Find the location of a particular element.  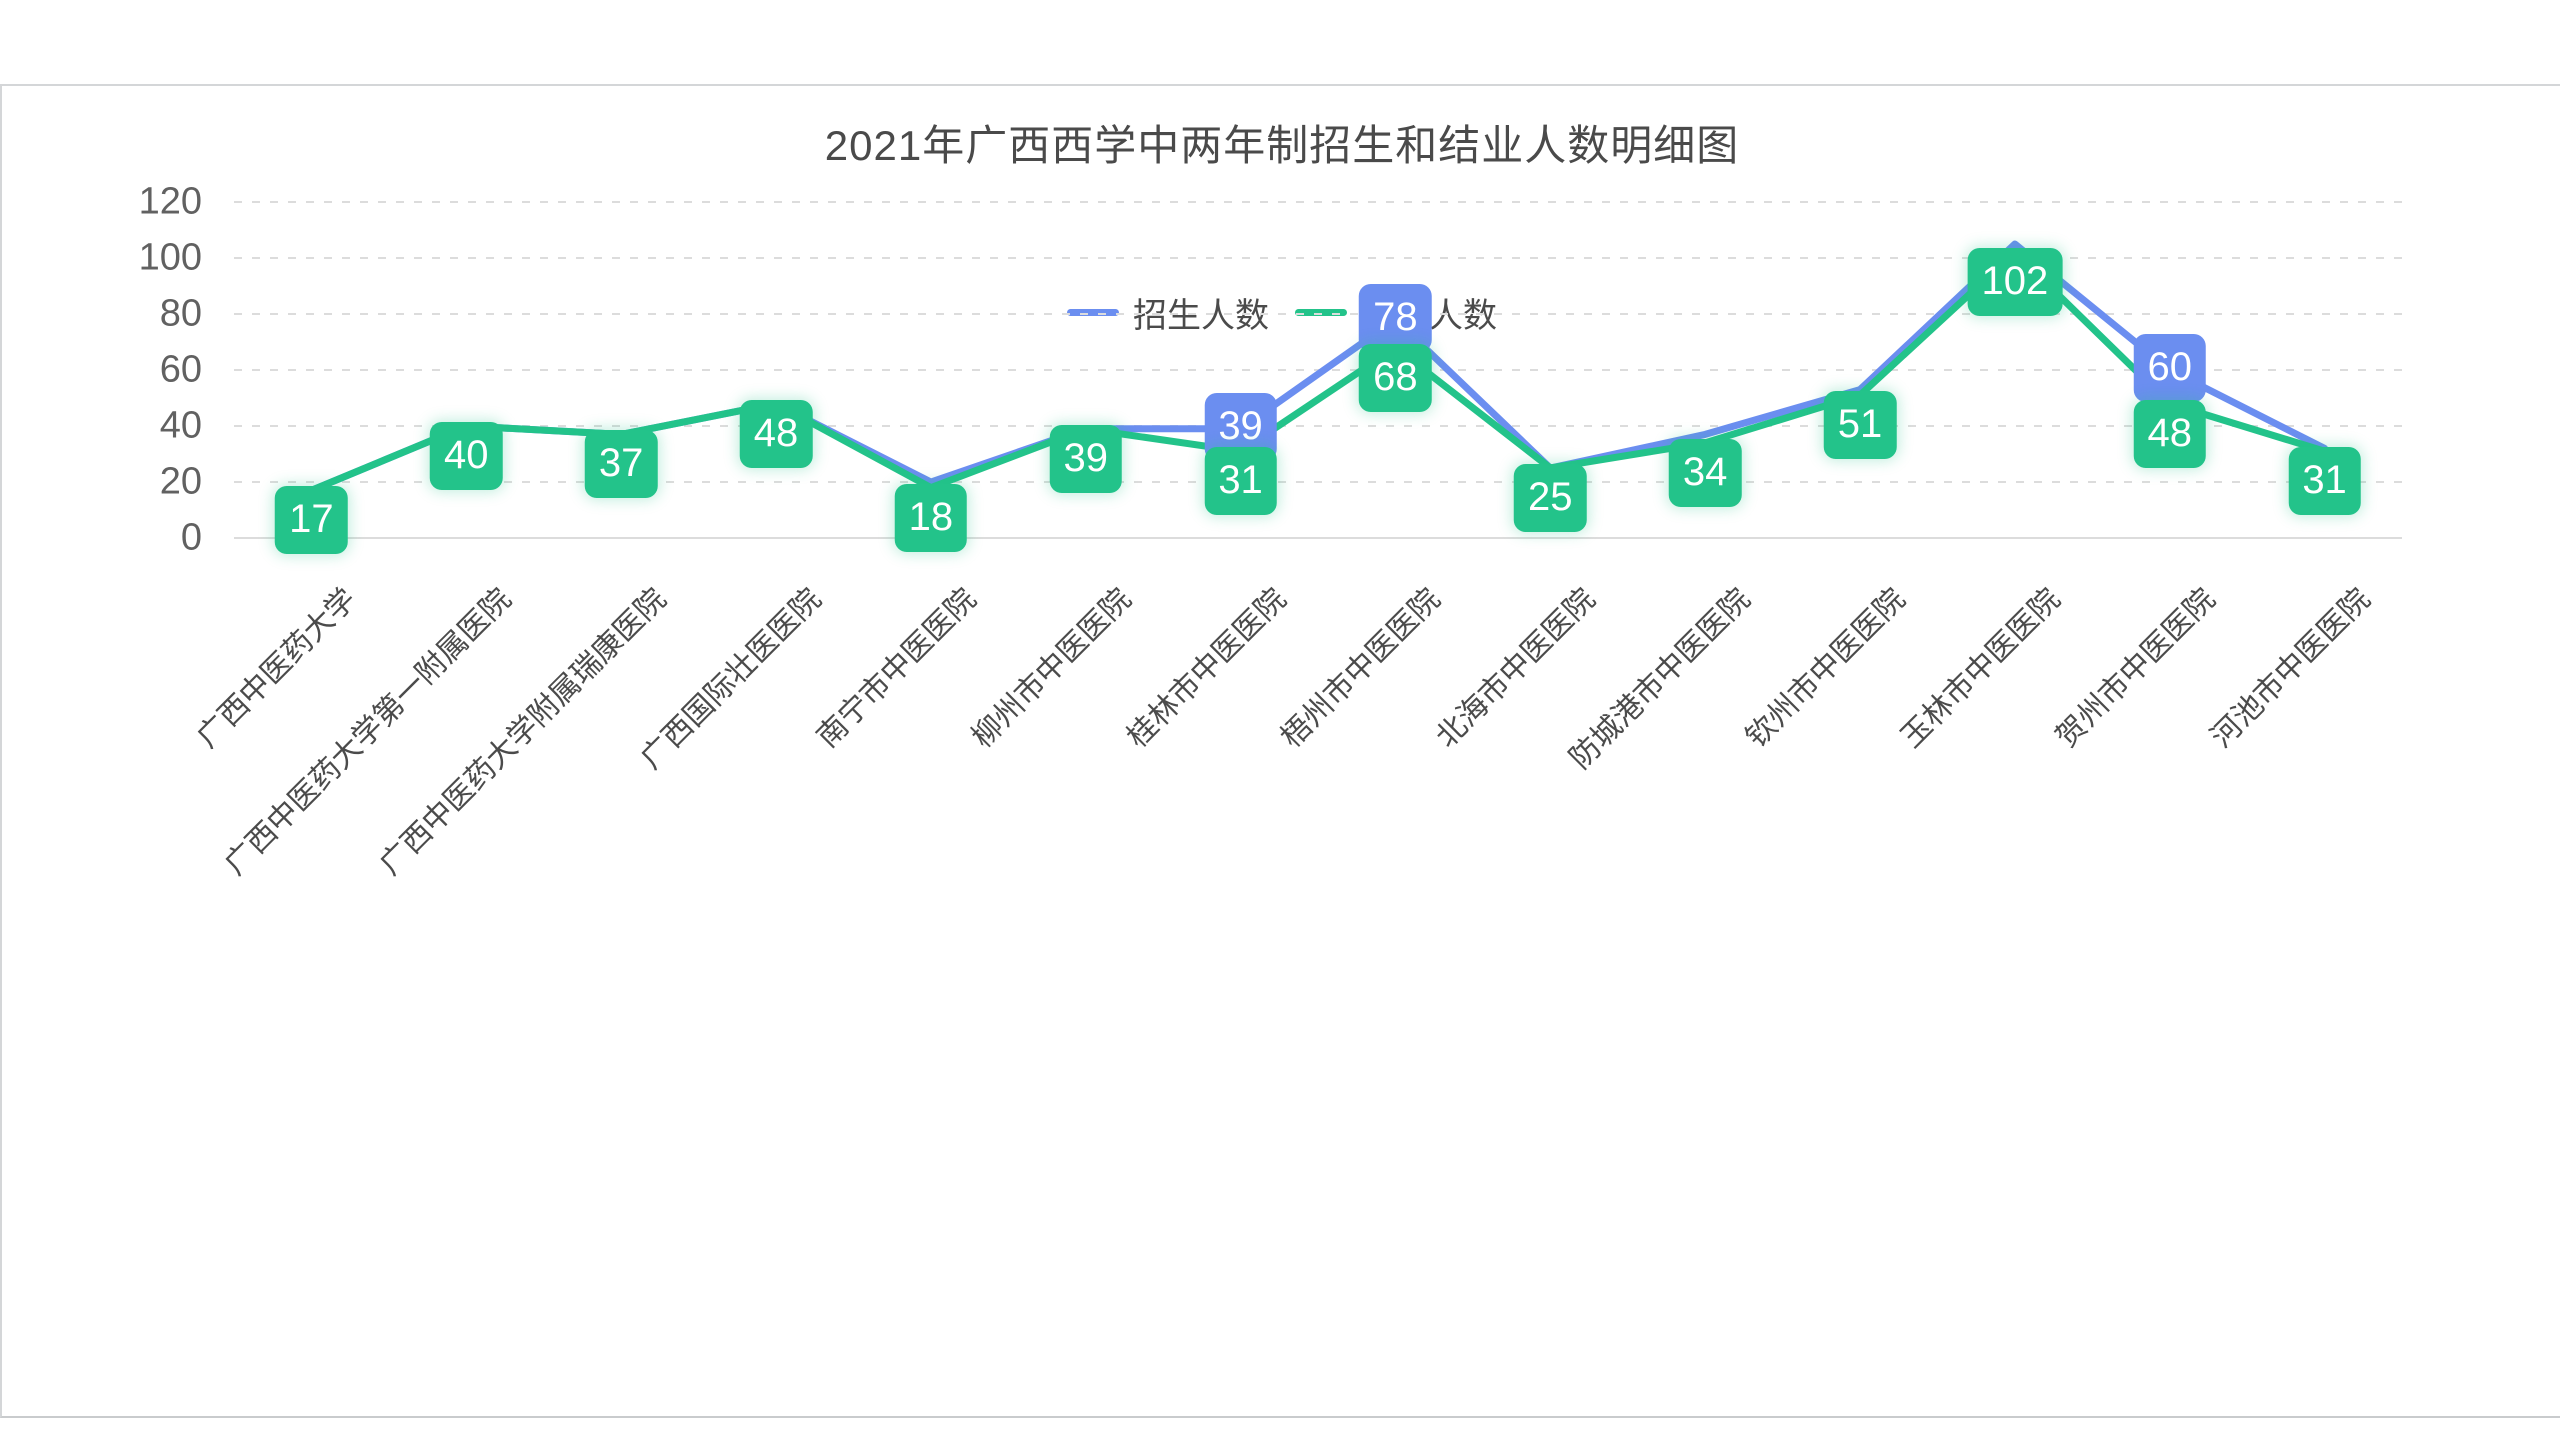

legend-swatch-blue-icon is located at coordinates (1093, 312).